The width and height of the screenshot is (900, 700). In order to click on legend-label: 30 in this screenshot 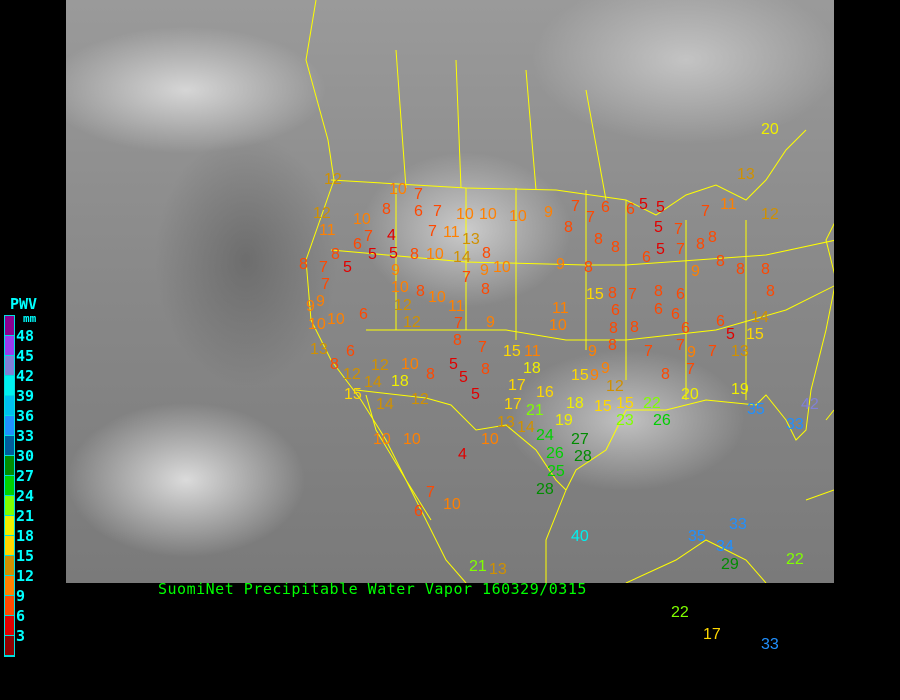, I will do `click(25, 456)`.